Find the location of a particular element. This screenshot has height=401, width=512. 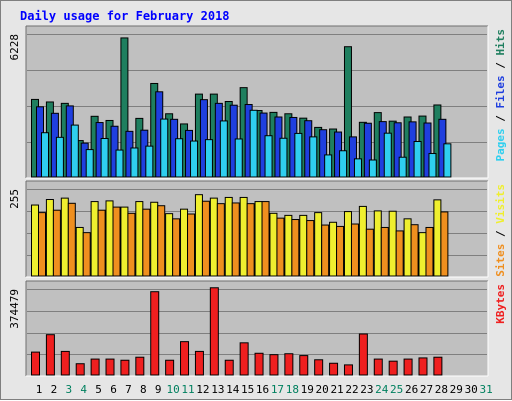

x-tick-label: 15 is located at coordinates (247, 389).